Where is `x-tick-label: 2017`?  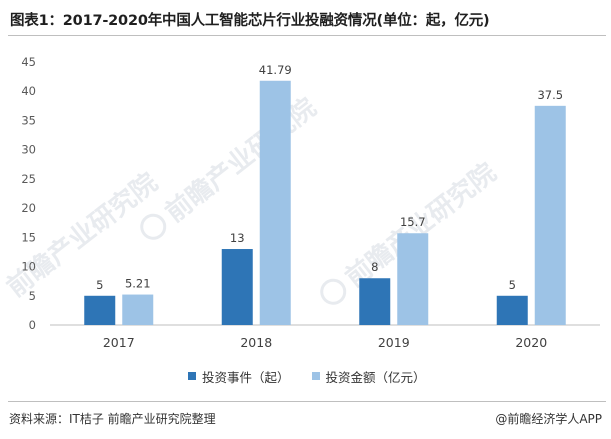 x-tick-label: 2017 is located at coordinates (119, 342).